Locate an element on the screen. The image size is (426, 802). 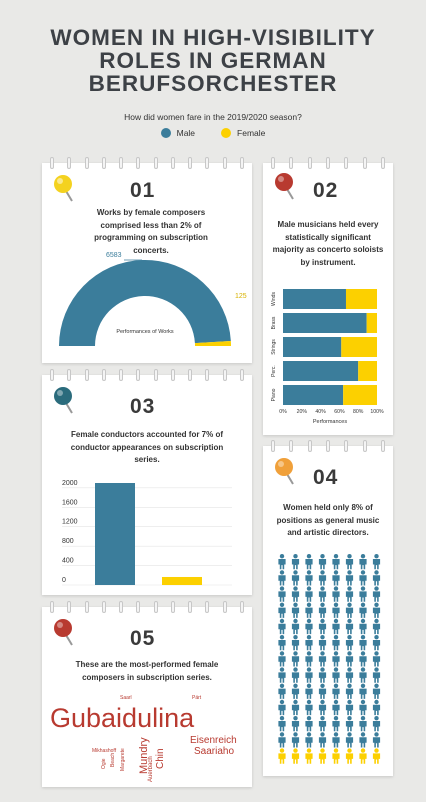
card-number: 05 is located at coordinates (143, 638).